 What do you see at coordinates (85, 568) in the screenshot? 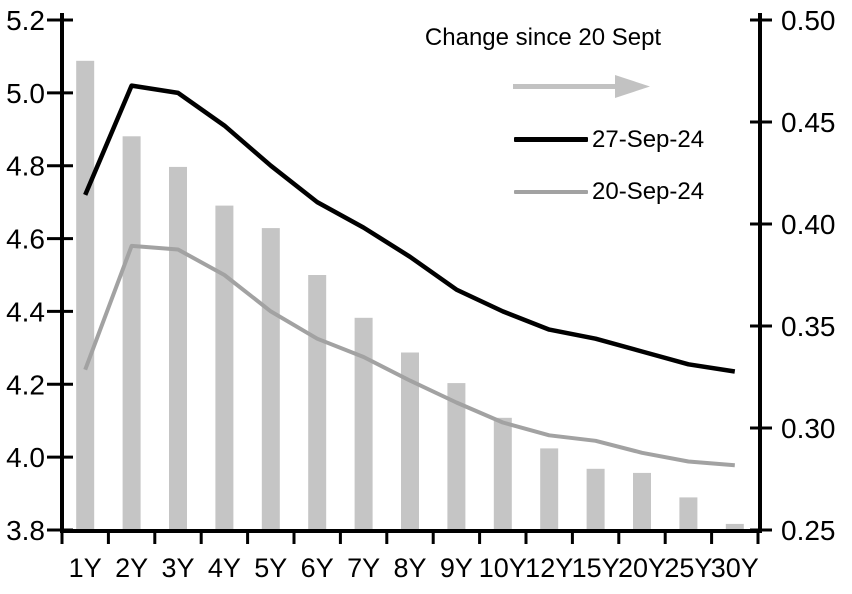
I see `x-axis-label-1Y: 1Y` at bounding box center [85, 568].